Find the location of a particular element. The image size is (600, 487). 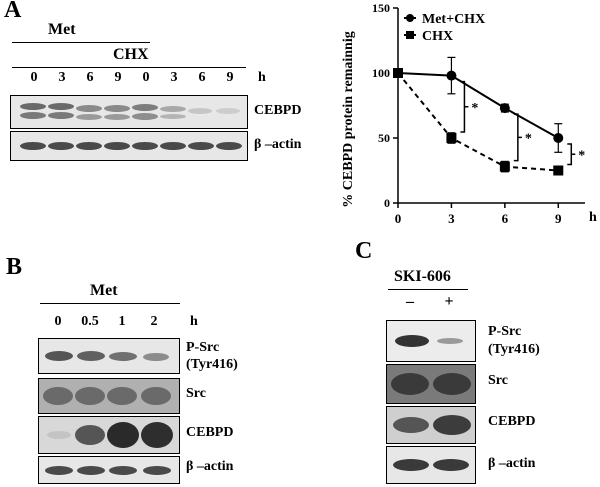

x-axis-label: h is located at coordinates (593, 217).